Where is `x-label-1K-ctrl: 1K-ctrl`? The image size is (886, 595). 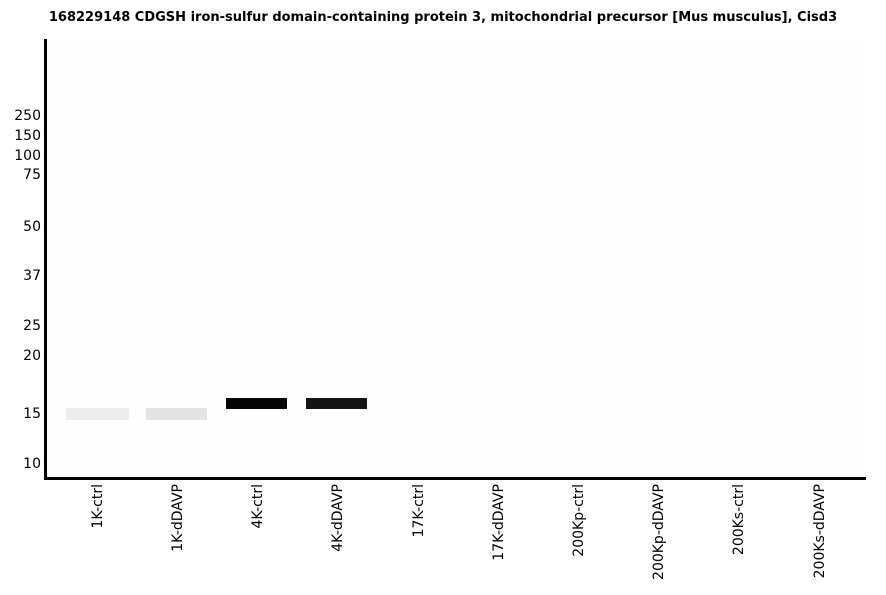
x-label-1K-ctrl: 1K-ctrl is located at coordinates (98, 506).